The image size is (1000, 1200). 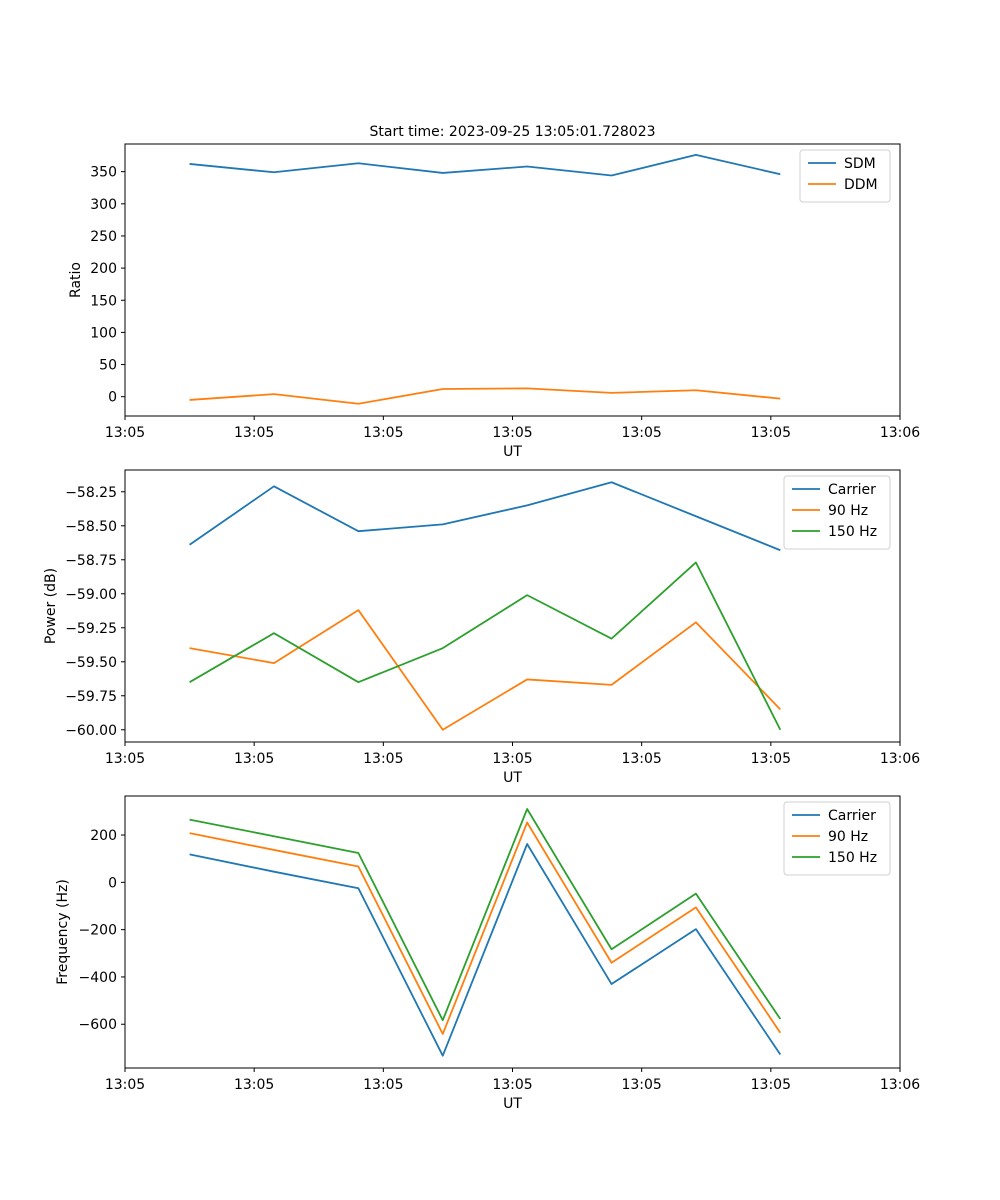 What do you see at coordinates (91, 731) in the screenshot?
I see `power-y-tick-label: −60.00` at bounding box center [91, 731].